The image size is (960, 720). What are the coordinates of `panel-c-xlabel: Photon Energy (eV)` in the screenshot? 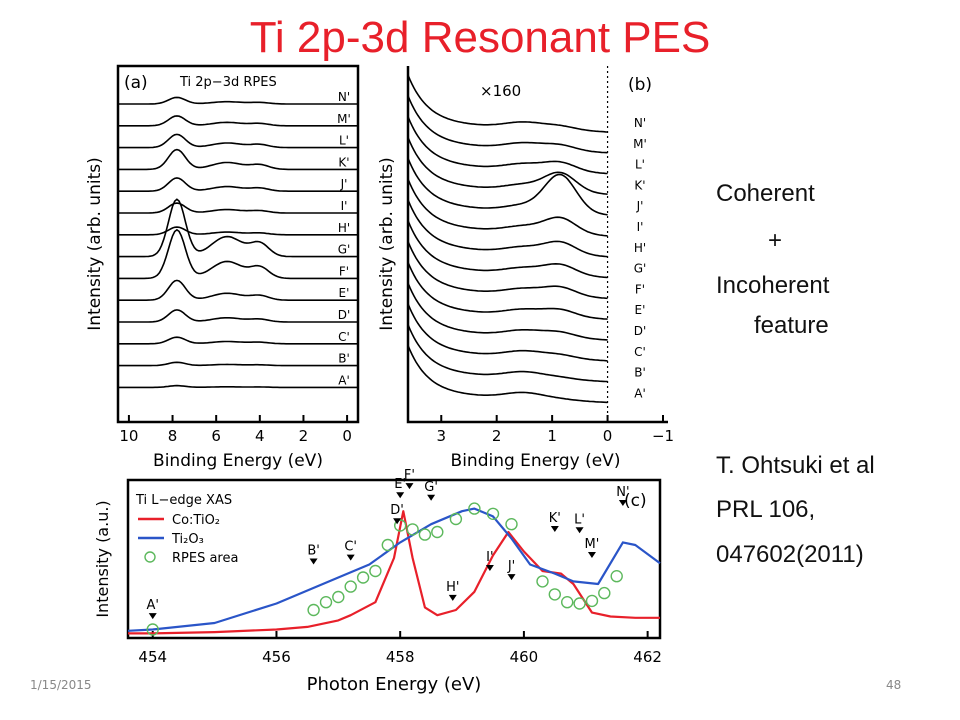 It's located at (394, 684).